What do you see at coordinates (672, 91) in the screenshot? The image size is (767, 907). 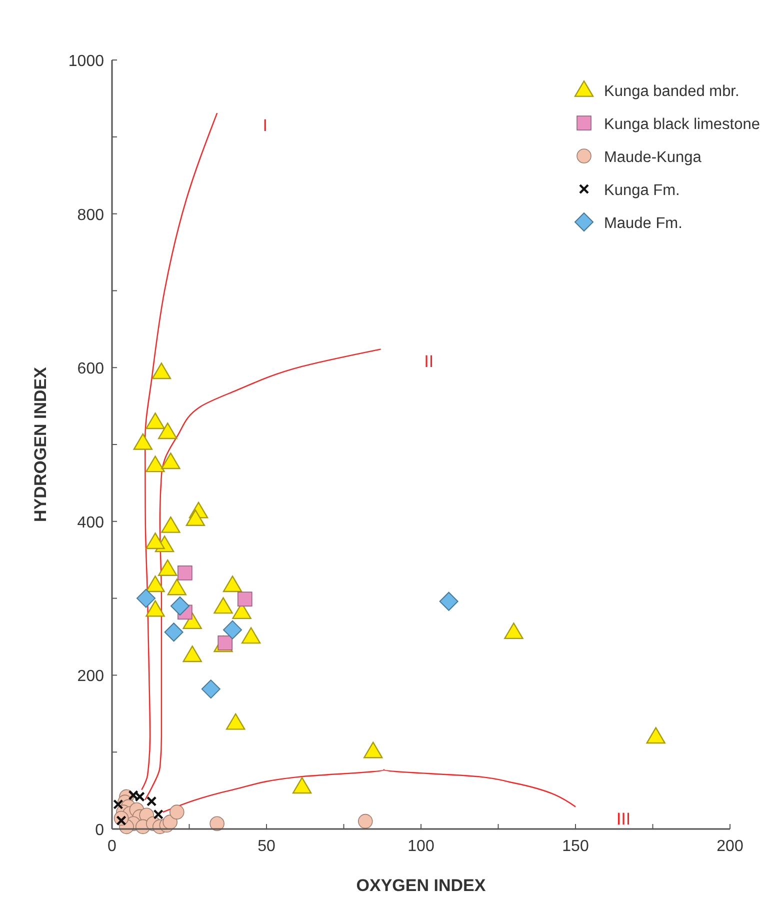 I see `legend-label: Kunga banded mbr.` at bounding box center [672, 91].